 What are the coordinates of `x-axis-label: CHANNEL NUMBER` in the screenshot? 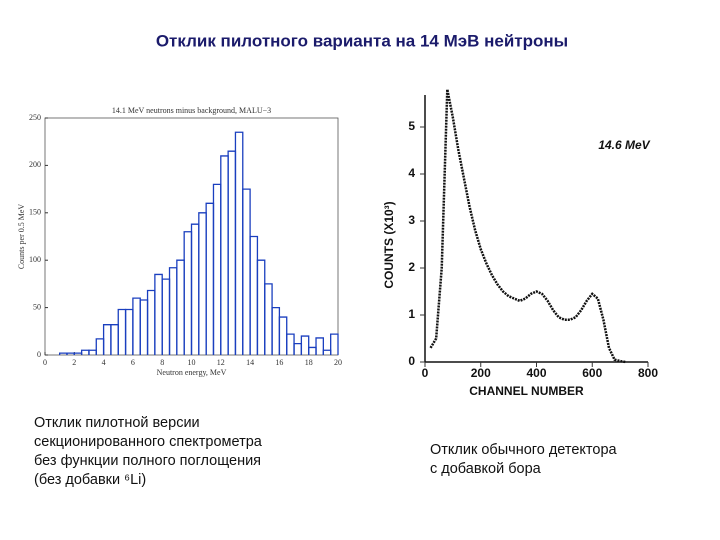 It's located at (526, 391).